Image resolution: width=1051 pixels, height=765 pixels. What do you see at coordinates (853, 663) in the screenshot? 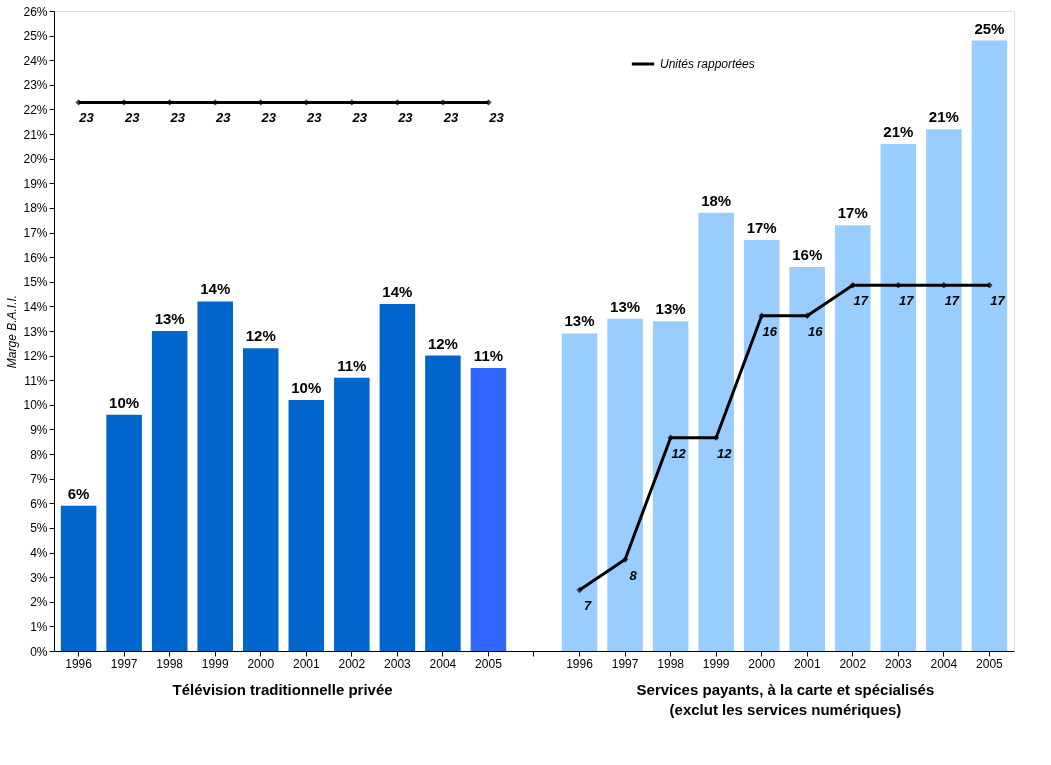
I see `x-tick-label: 2002` at bounding box center [853, 663].